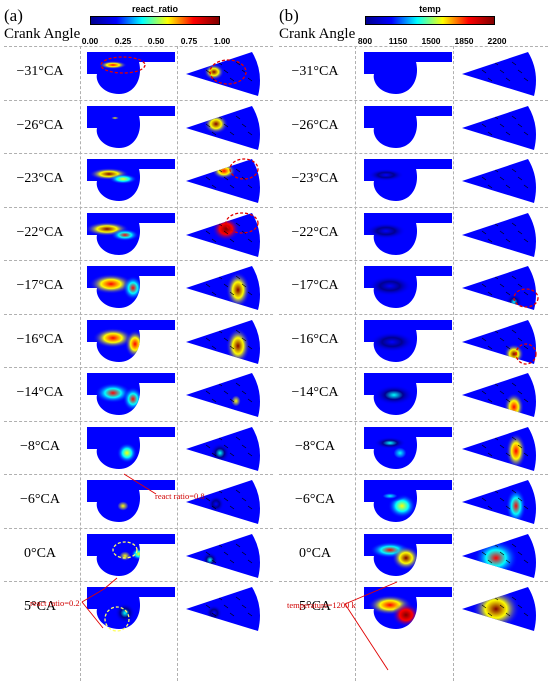 The image size is (550, 685). I want to click on crank-angle-label: 0°CA, so click(315, 553).